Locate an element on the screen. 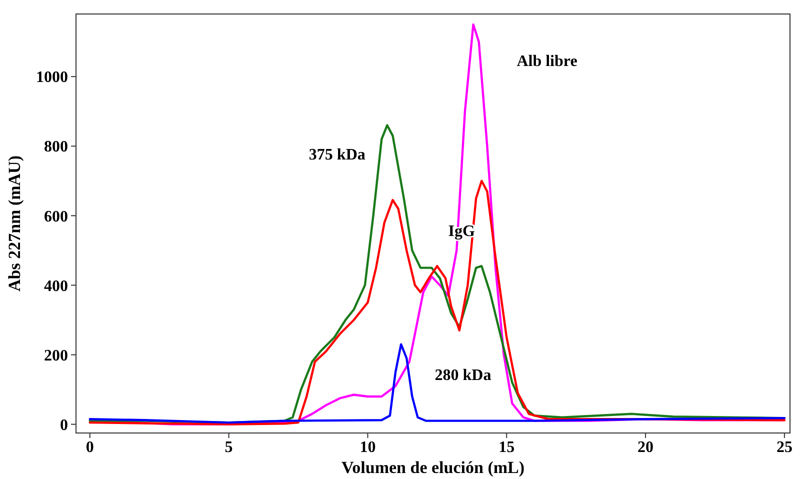 The height and width of the screenshot is (479, 802). y-axis-title: Abs 227nm (mAU) is located at coordinates (14, 224).